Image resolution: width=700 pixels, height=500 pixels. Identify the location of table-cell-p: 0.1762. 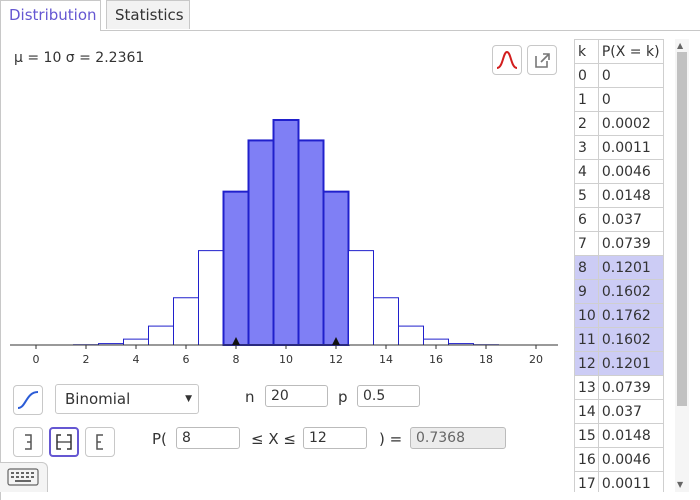
(630, 315).